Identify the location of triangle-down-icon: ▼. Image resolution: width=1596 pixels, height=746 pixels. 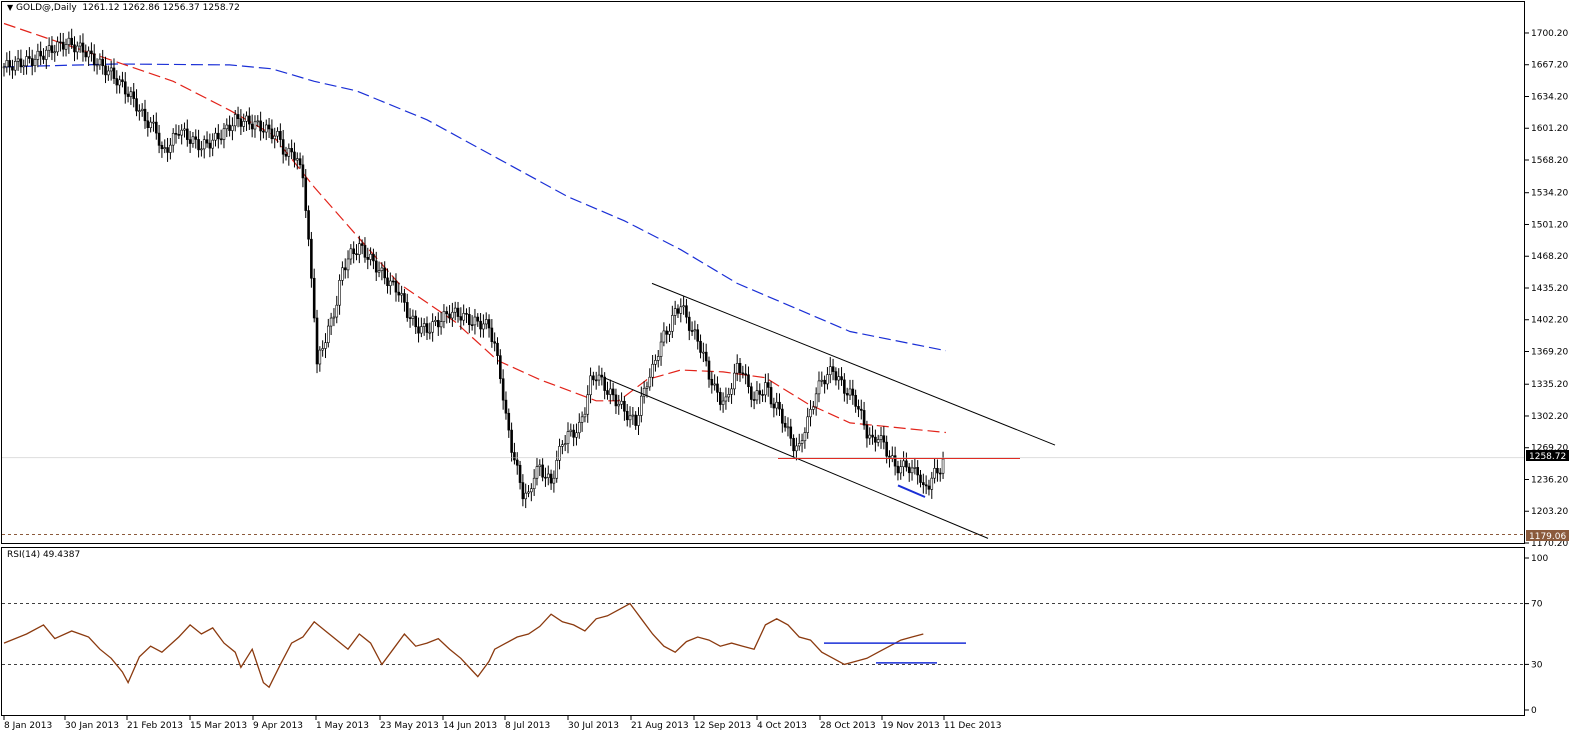
(10, 7).